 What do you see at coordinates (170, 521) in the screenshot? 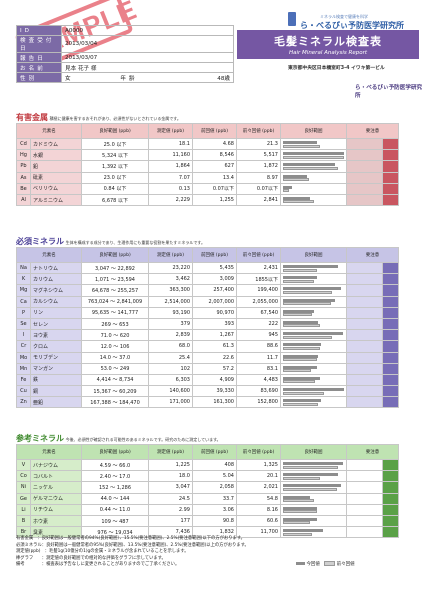
I see `measured-value: 177` at bounding box center [170, 521].